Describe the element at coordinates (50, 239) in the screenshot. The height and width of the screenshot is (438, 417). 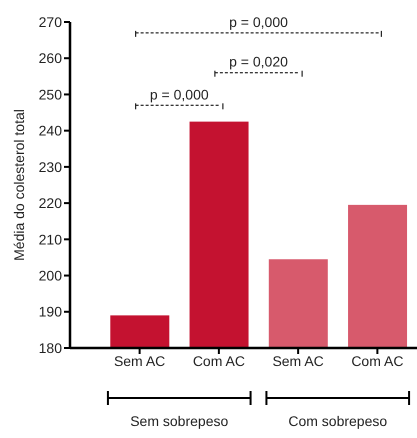
I see `y-tick-label: 210` at that location.